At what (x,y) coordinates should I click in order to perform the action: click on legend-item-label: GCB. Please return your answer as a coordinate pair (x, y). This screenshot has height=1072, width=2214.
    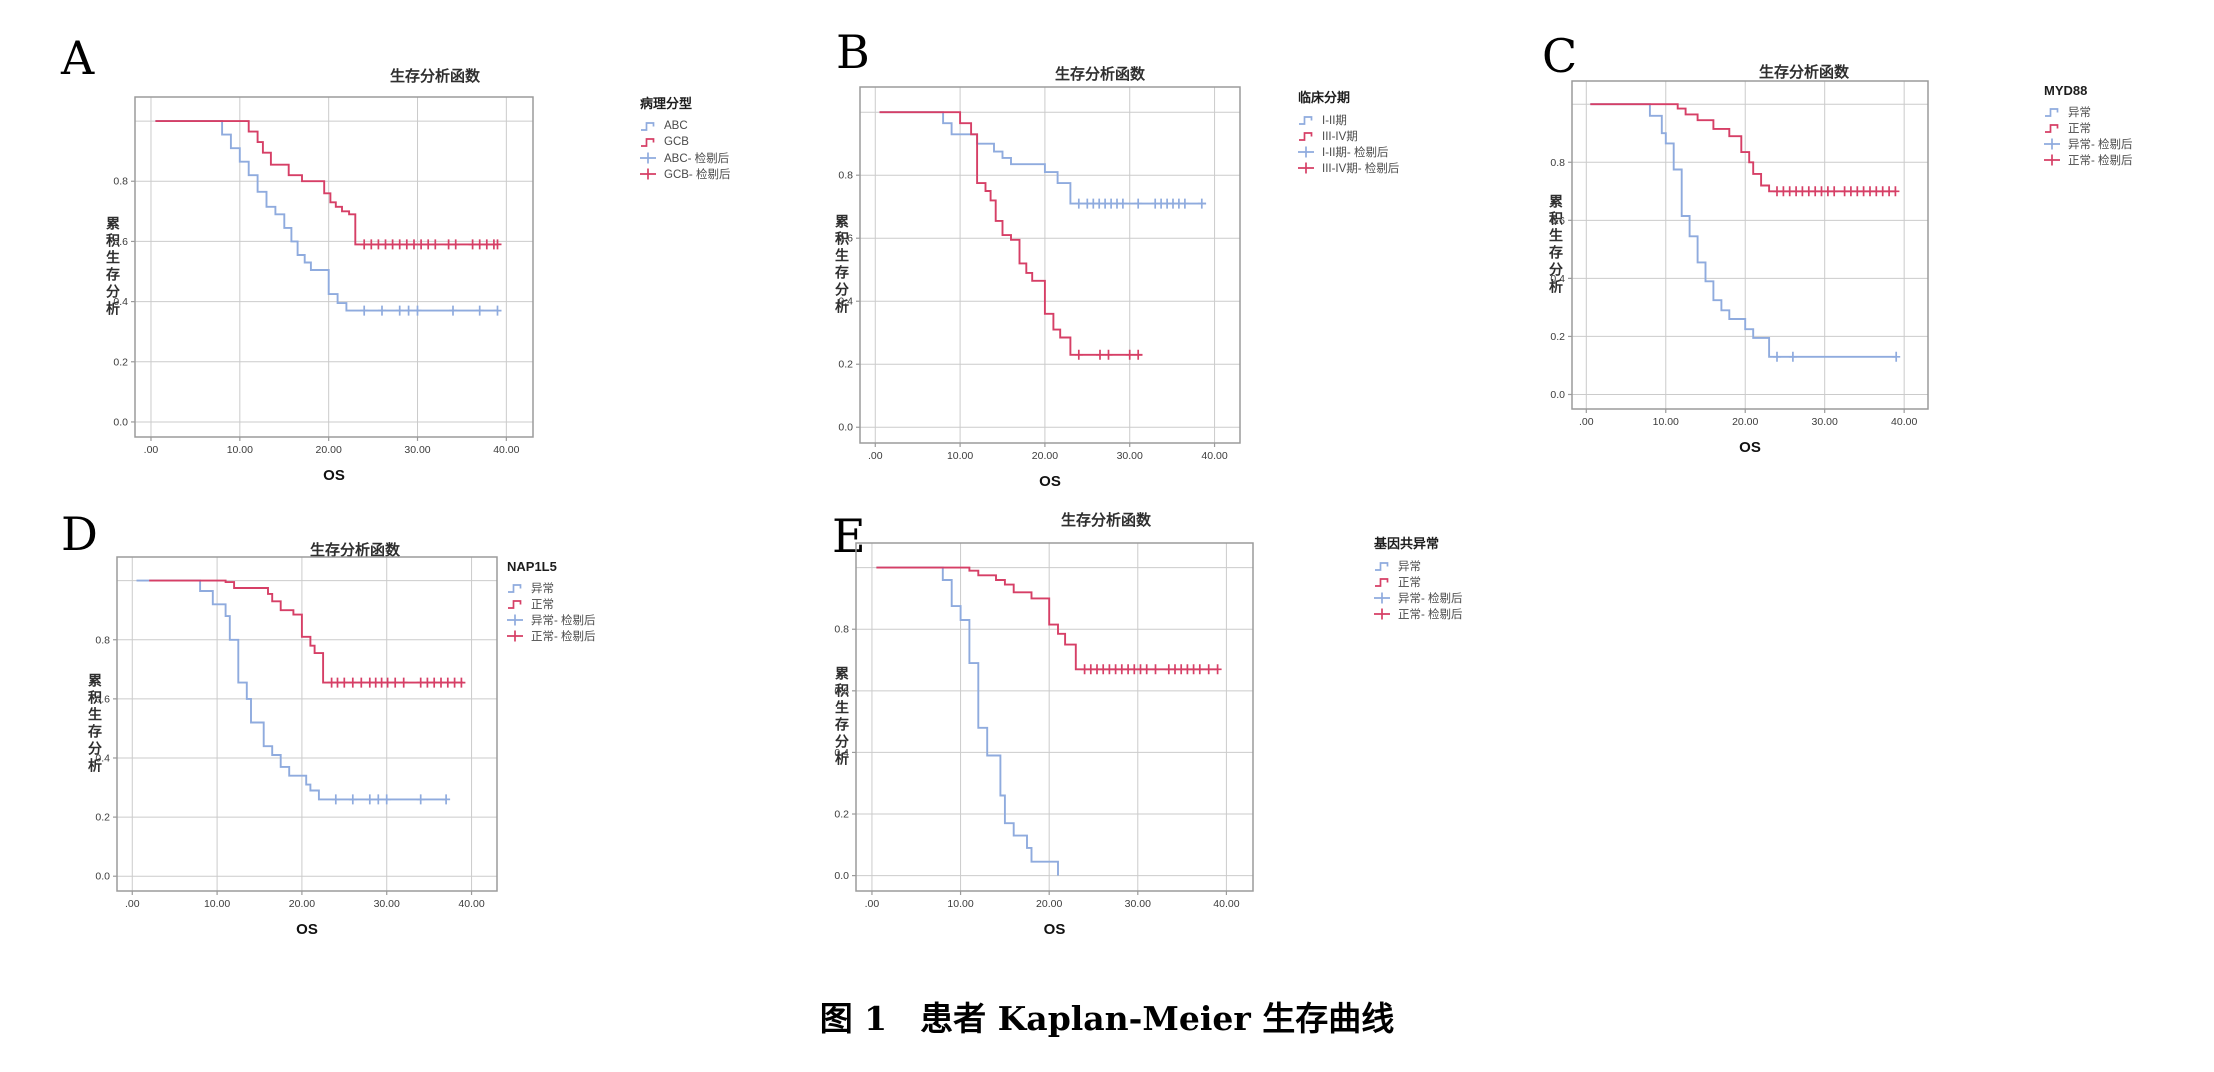
    Looking at the image, I should click on (676, 142).